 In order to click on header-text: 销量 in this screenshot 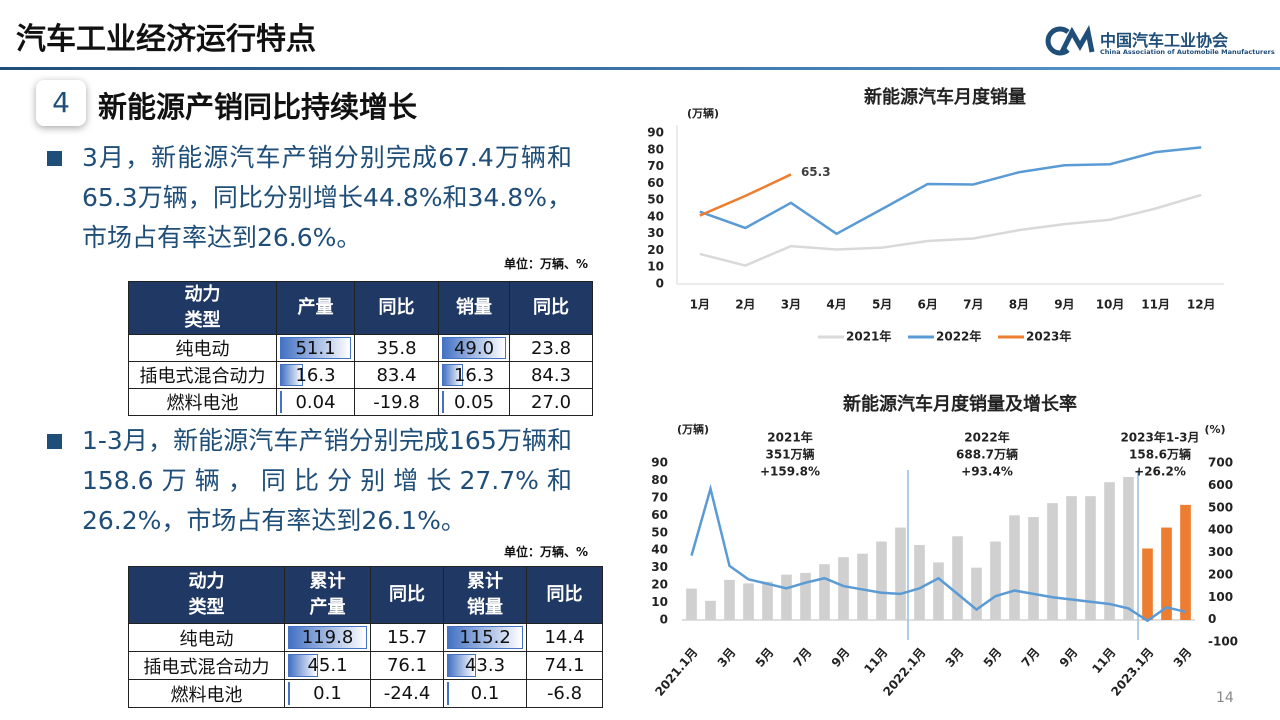, I will do `click(474, 307)`.